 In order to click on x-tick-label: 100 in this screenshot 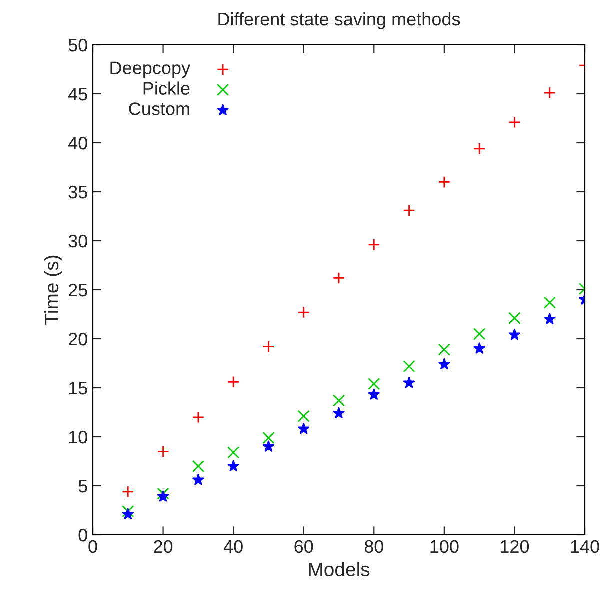, I will do `click(444, 547)`.